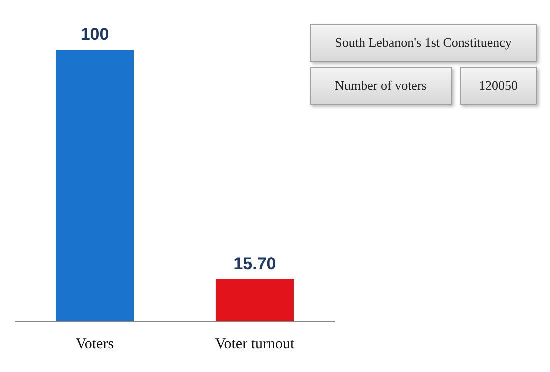 The height and width of the screenshot is (372, 550). Describe the element at coordinates (95, 34) in the screenshot. I see `data-label: 100` at that location.